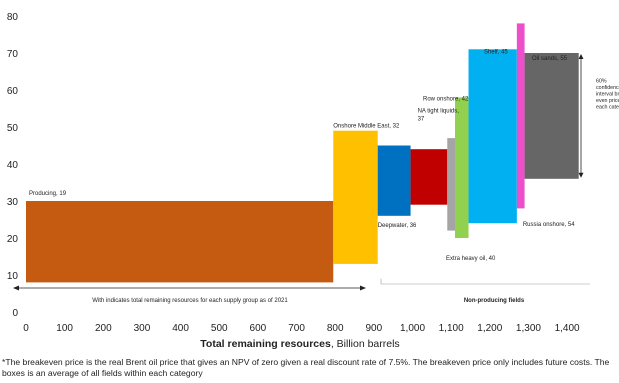 This screenshot has height=383, width=619. I want to click on box-russia-onshore, so click(520, 116).